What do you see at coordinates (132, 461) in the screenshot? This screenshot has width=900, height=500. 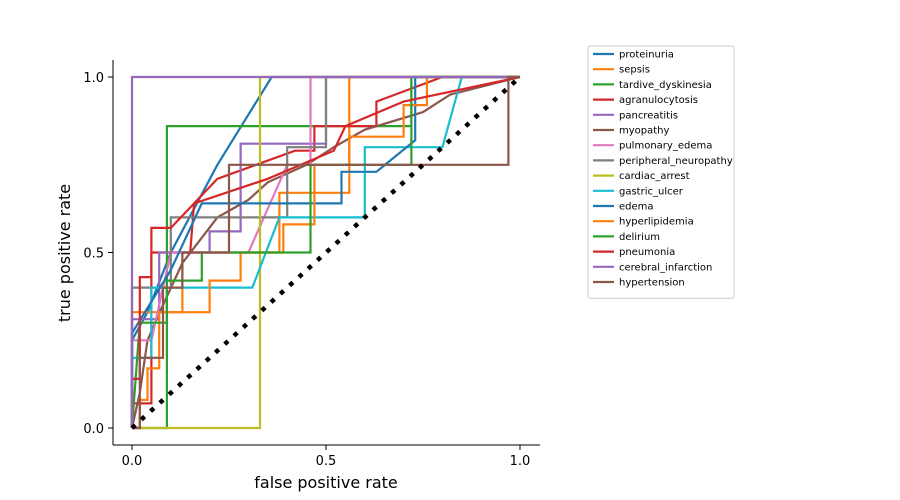 I see `x-tick-label: 0.0` at bounding box center [132, 461].